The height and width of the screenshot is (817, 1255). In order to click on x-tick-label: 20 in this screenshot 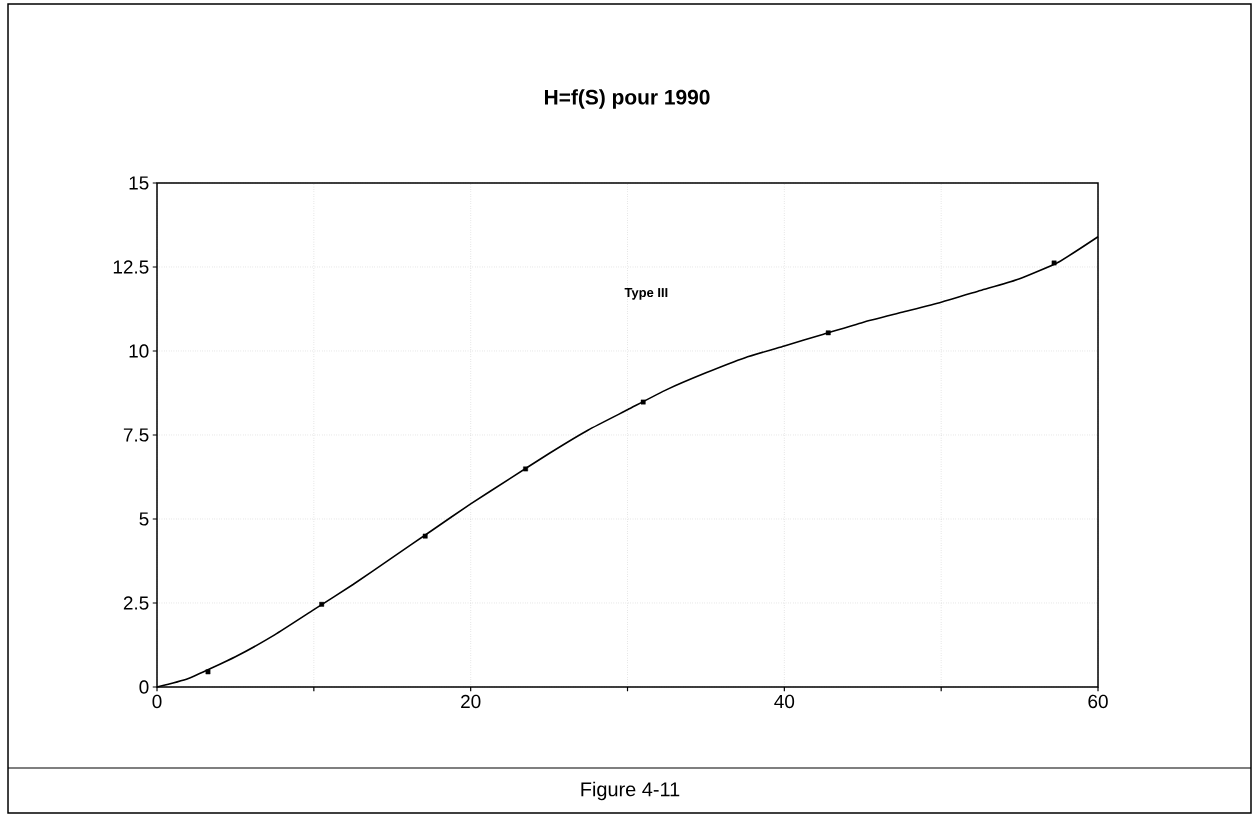, I will do `click(471, 701)`.